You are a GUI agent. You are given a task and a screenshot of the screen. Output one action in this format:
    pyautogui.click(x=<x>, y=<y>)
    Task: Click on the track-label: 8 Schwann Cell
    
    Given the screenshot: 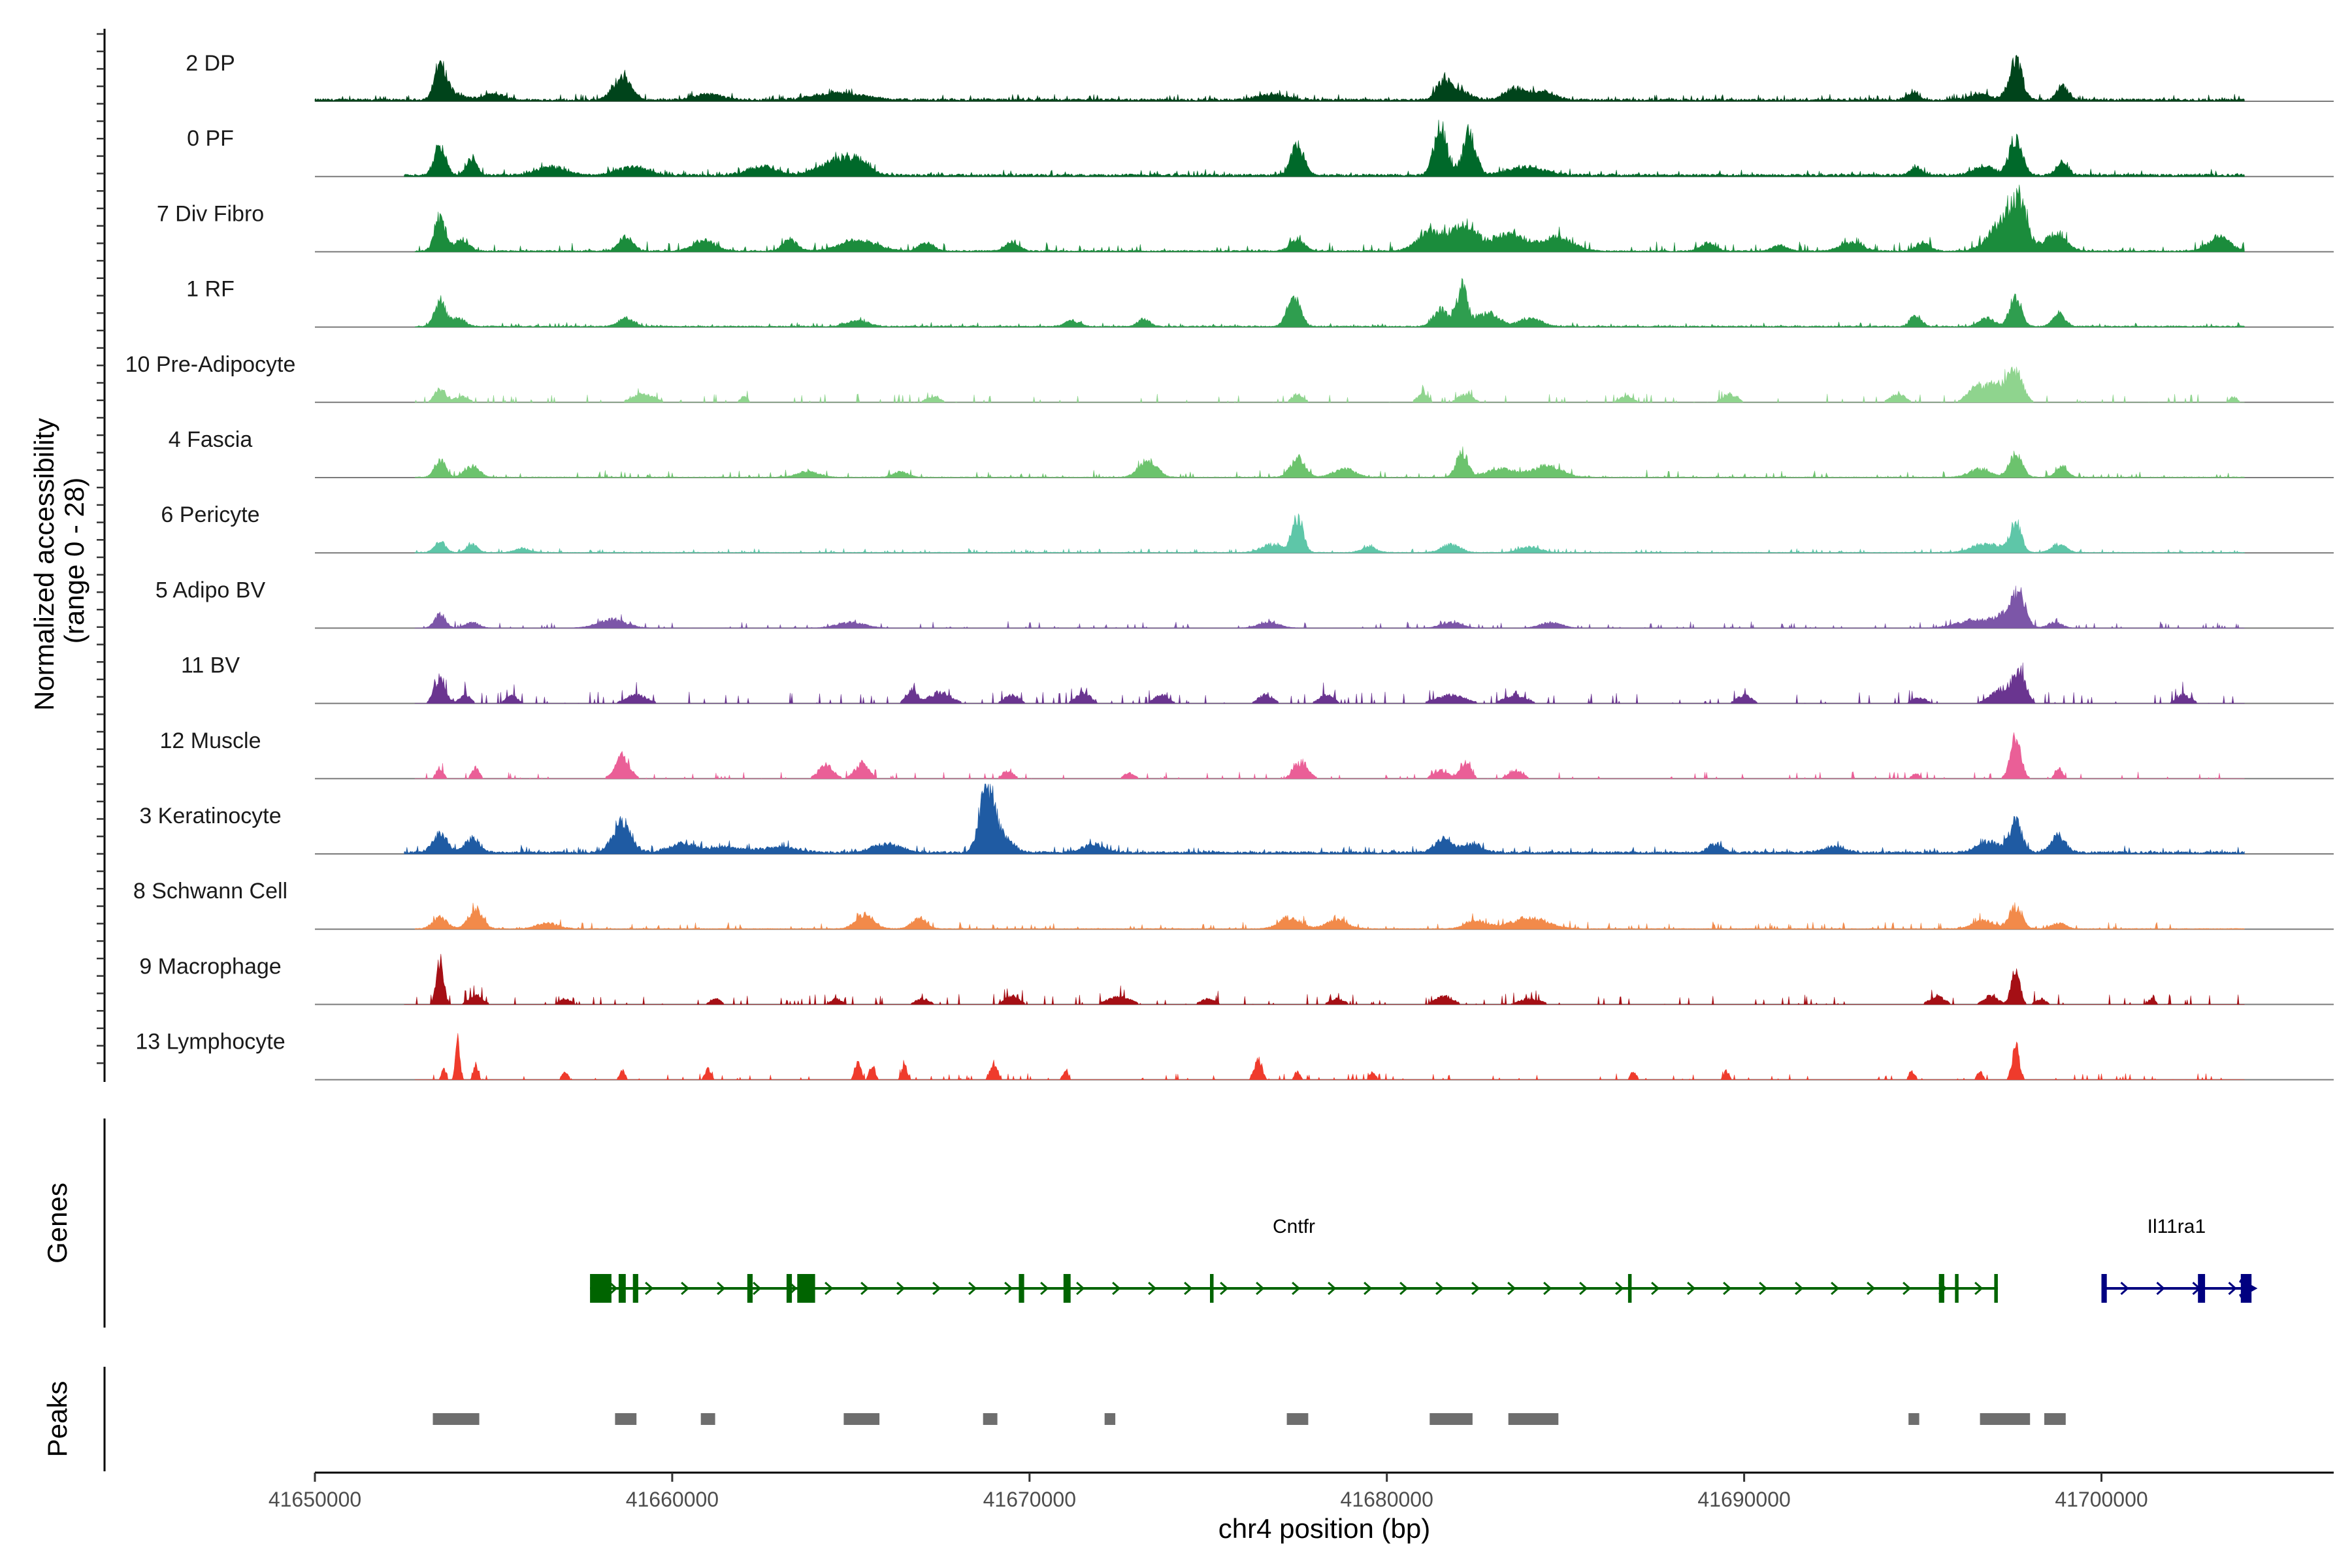 What is the action you would take?
    pyautogui.click(x=210, y=891)
    